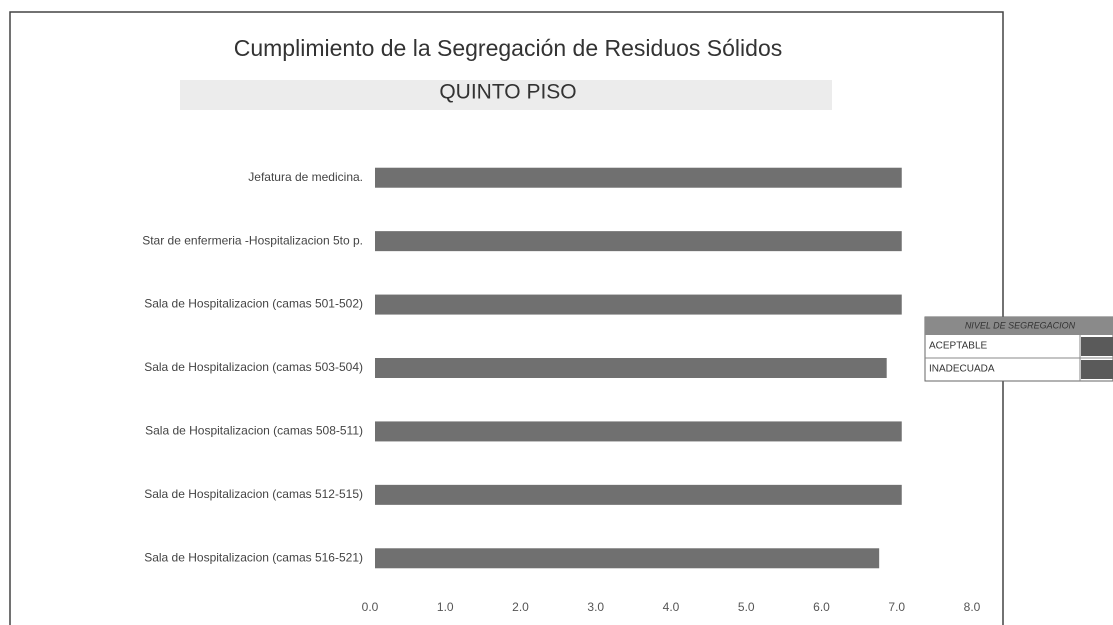  I want to click on x-tick-label: 6.0, so click(821, 607).